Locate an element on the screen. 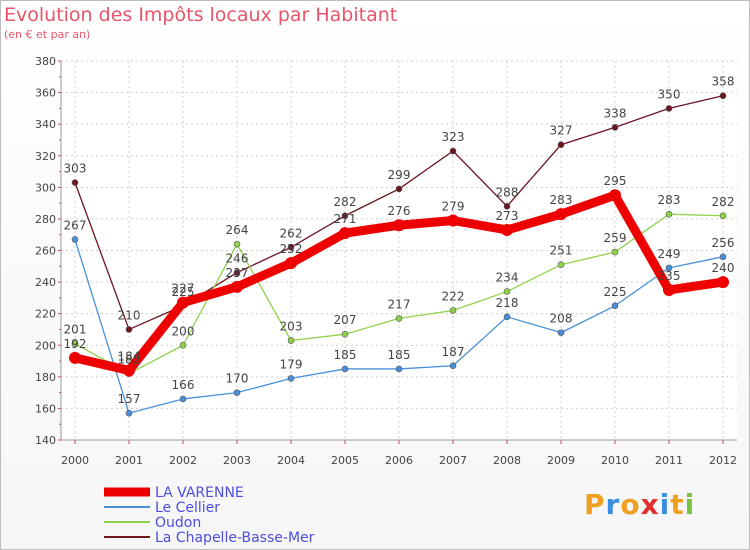 This screenshot has width=750, height=550. data-label: 271 is located at coordinates (345, 219).